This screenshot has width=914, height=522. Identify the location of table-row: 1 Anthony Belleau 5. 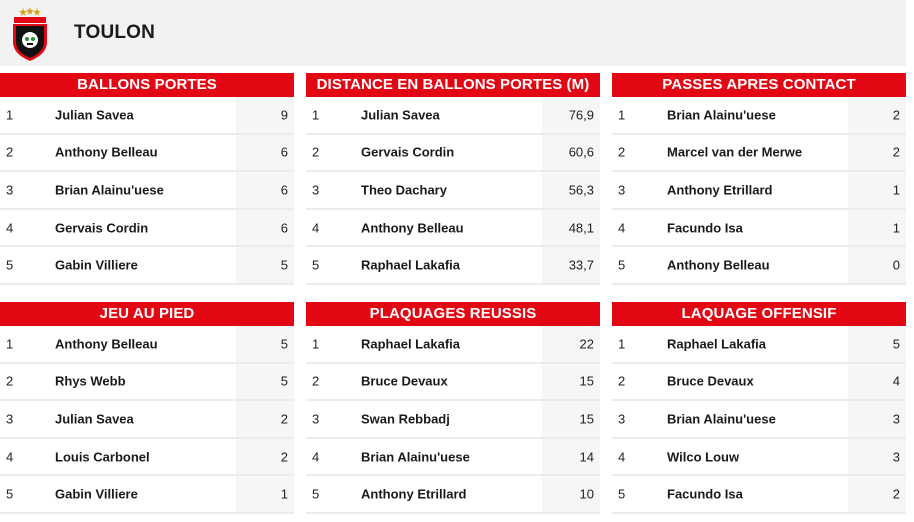
(147, 345).